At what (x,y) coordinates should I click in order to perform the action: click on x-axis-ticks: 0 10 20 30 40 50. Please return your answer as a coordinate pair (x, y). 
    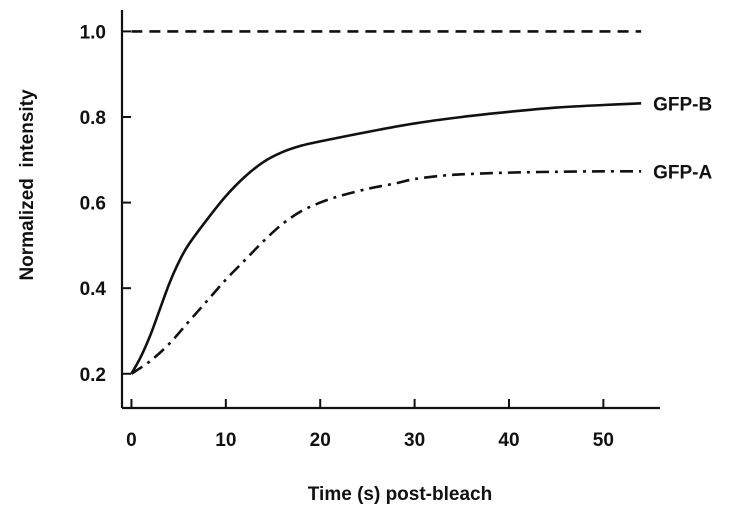
    Looking at the image, I should click on (370, 425).